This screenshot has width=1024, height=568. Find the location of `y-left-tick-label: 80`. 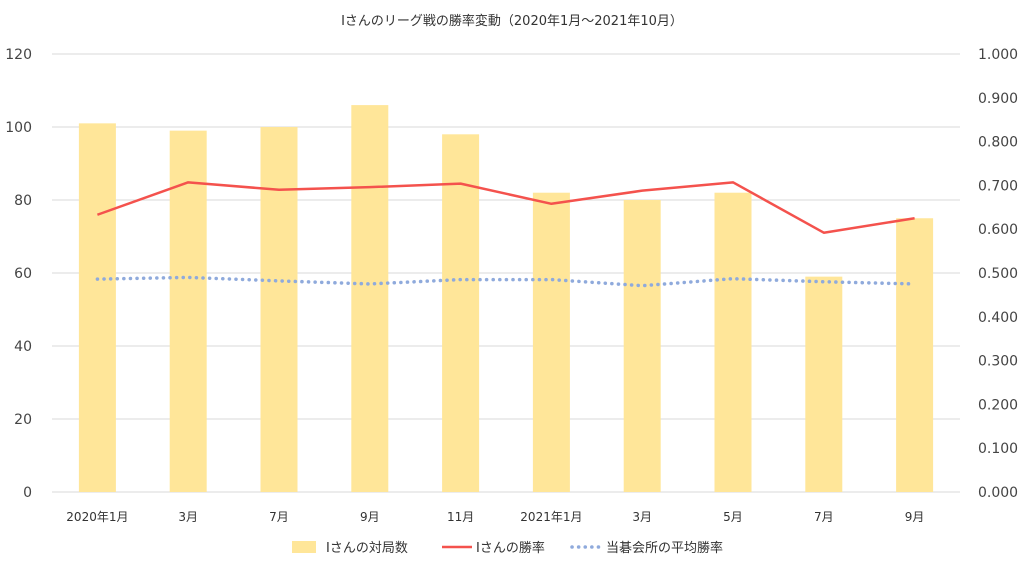

y-left-tick-label: 80 is located at coordinates (23, 201).